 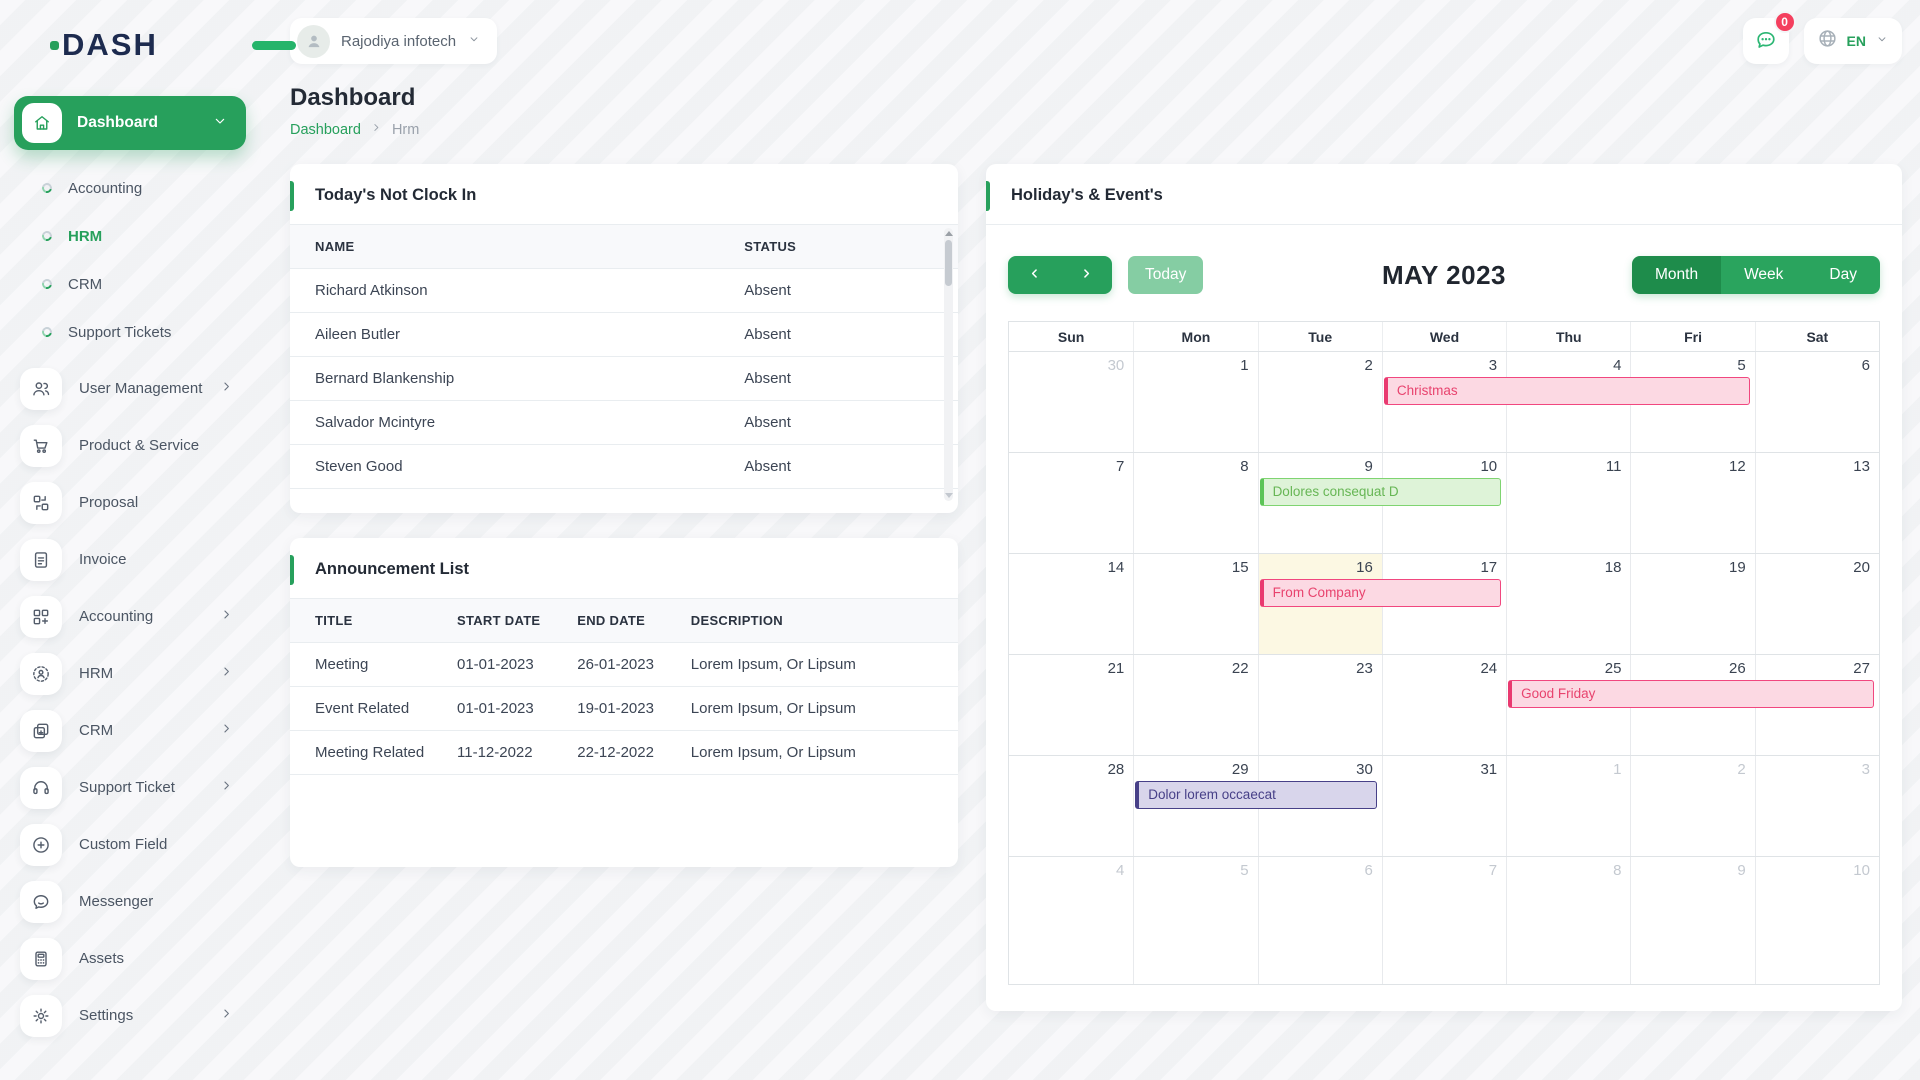 I want to click on card-title: Holiday's & Event's, so click(x=1087, y=195).